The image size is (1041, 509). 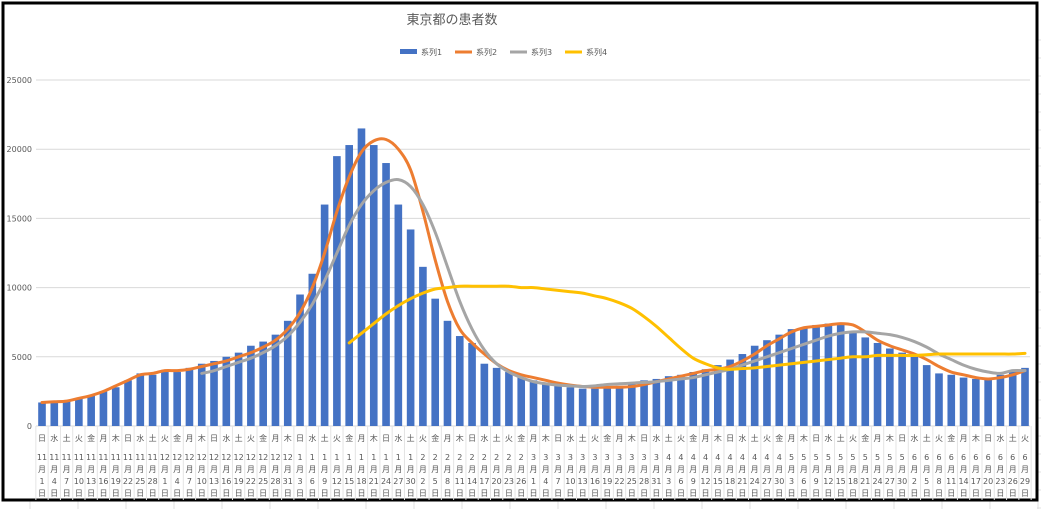 I want to click on x-month-label: 6, so click(x=938, y=457).